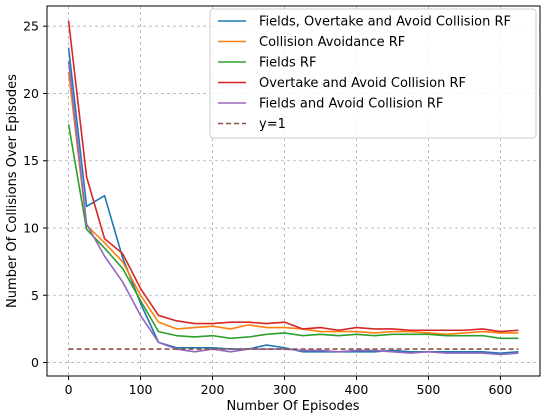  Describe the element at coordinates (362, 83) in the screenshot. I see `legend-label: Overtake and Avoid Collision RF` at that location.